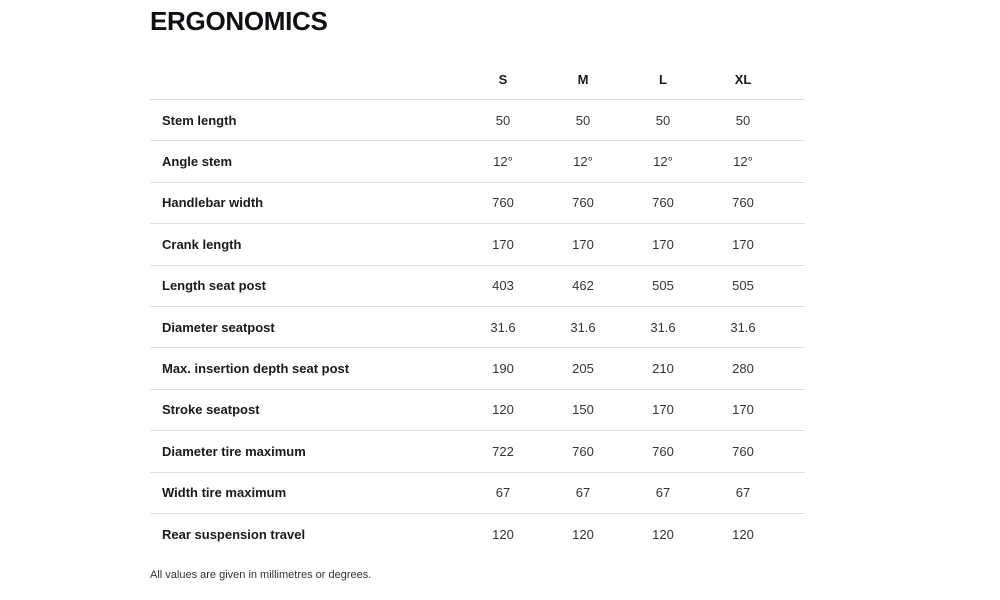 This screenshot has height=600, width=1000. I want to click on size-column-header-l: L, so click(663, 79).